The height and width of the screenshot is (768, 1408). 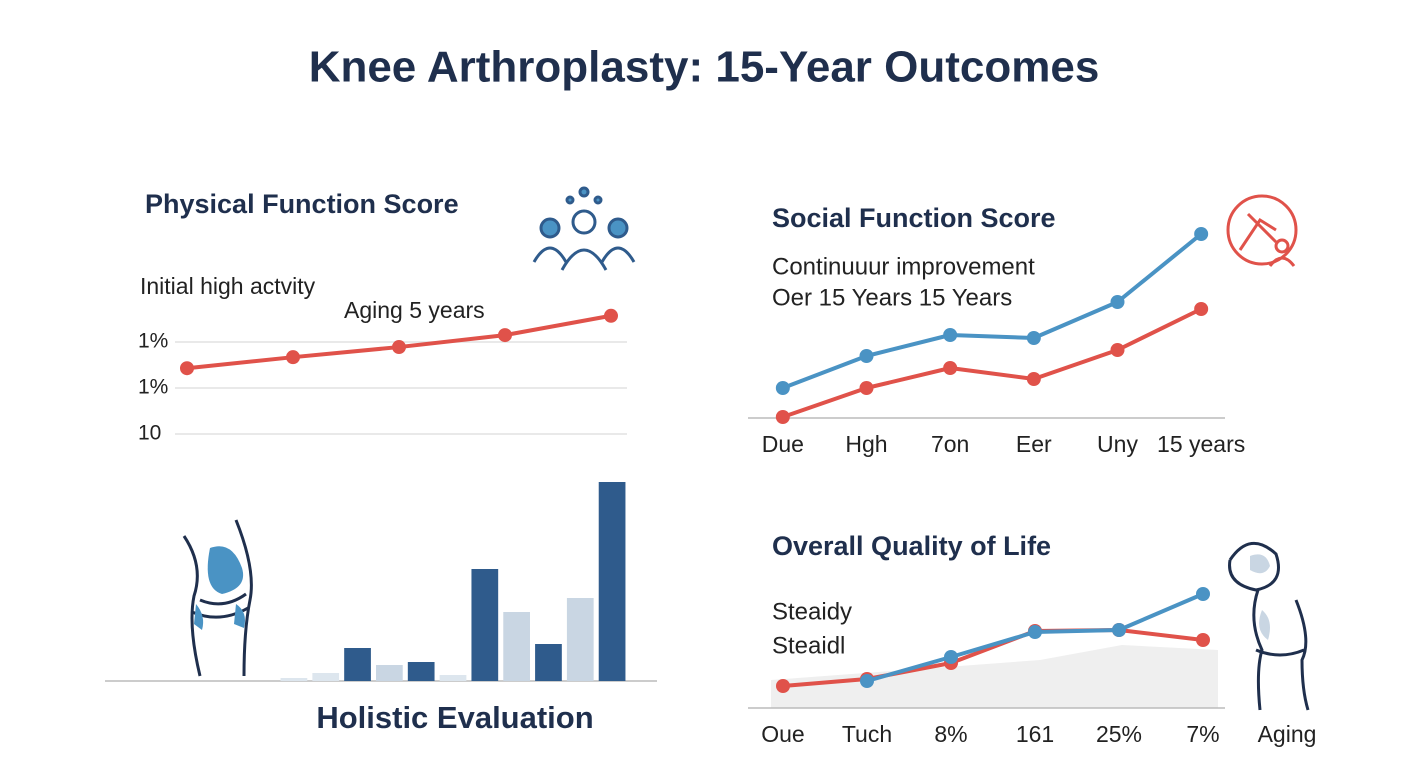 I want to click on main-title: Knee Arthroplasty: 15-Year Outcomes, so click(x=704, y=67).